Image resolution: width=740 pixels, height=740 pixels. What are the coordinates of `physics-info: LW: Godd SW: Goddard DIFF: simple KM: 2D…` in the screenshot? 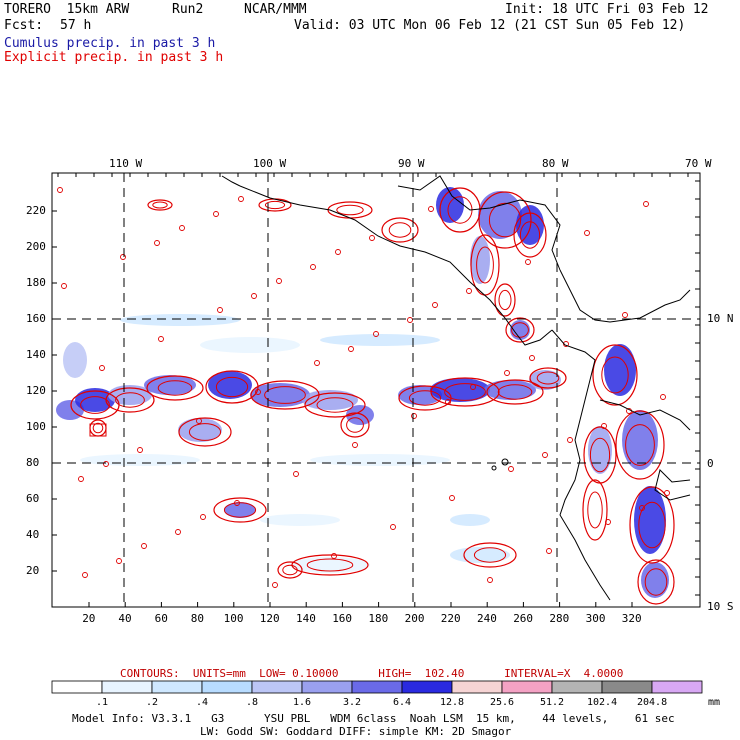 It's located at (356, 731).